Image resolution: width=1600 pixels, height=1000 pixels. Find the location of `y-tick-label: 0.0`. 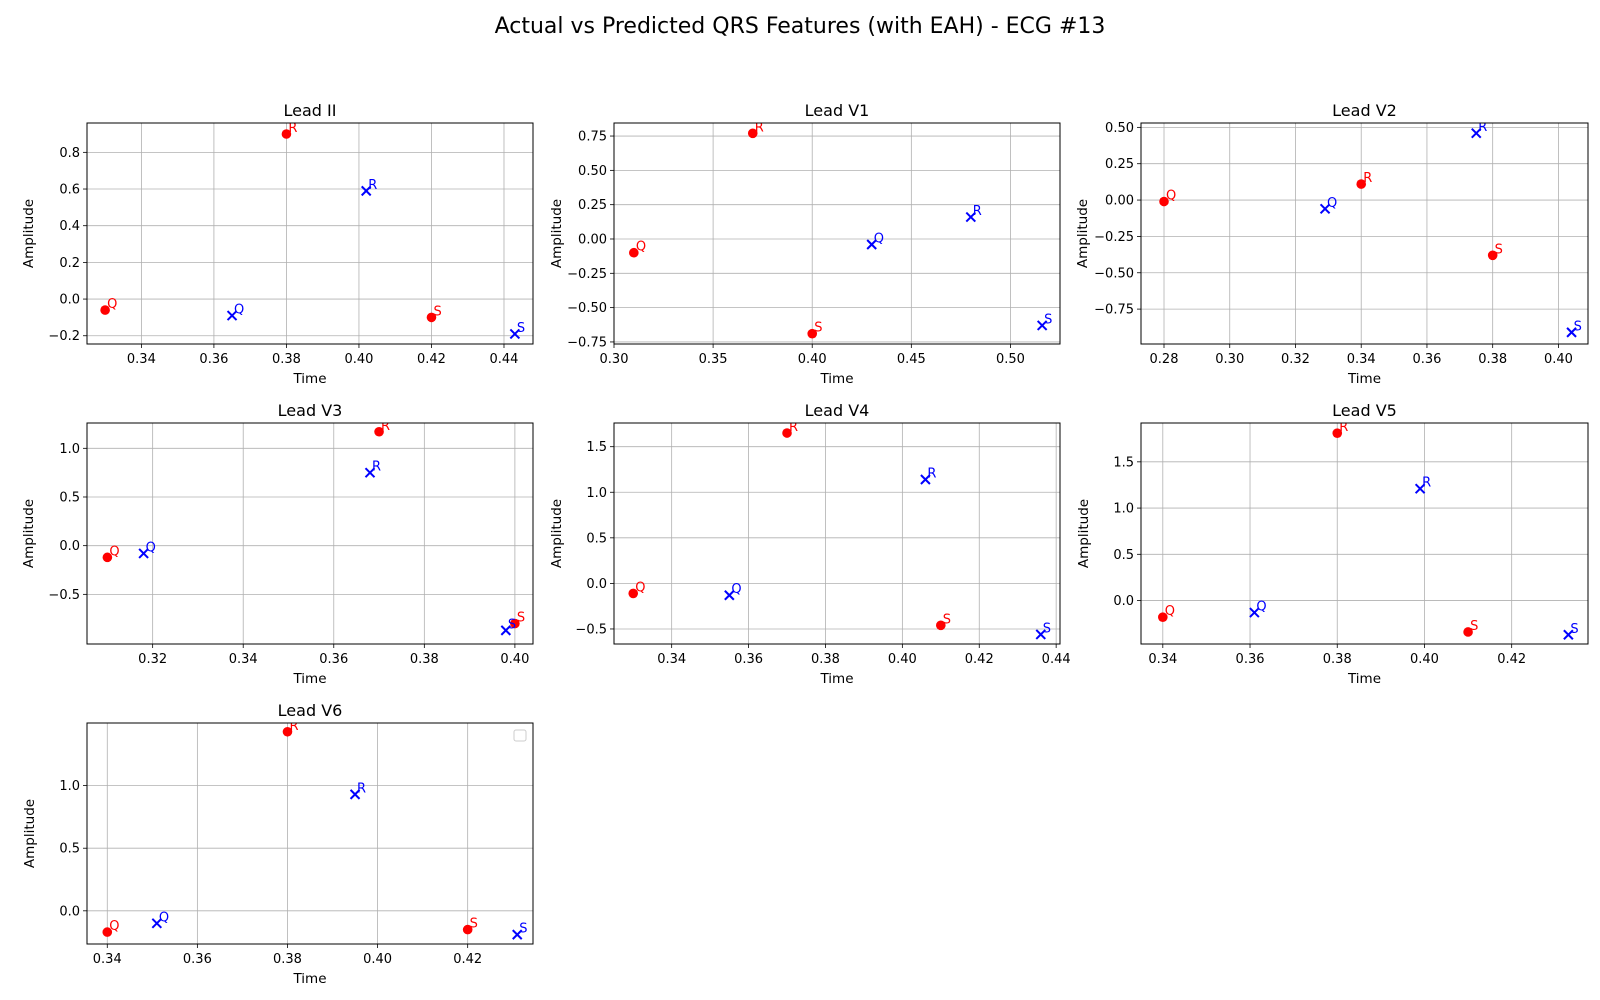

y-tick-label: 0.0 is located at coordinates (69, 546).